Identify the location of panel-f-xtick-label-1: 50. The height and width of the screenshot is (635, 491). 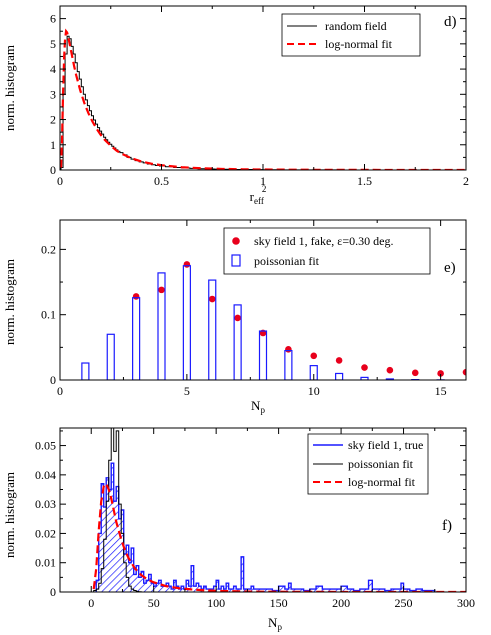
(154, 603).